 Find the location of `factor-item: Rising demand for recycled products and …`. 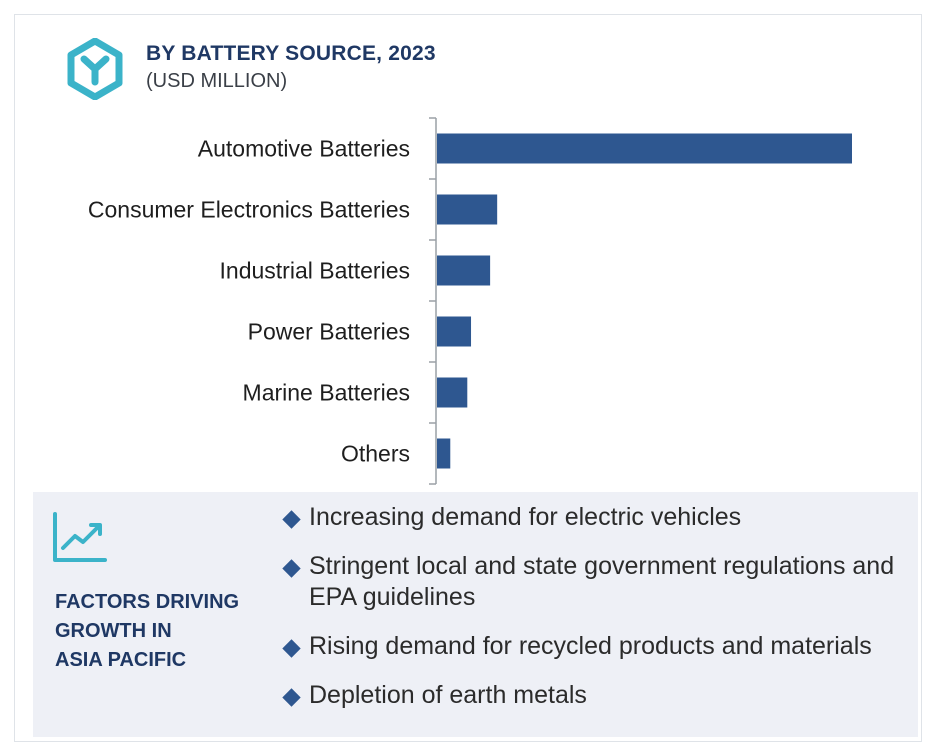

factor-item: Rising demand for recycled products and … is located at coordinates (602, 646).